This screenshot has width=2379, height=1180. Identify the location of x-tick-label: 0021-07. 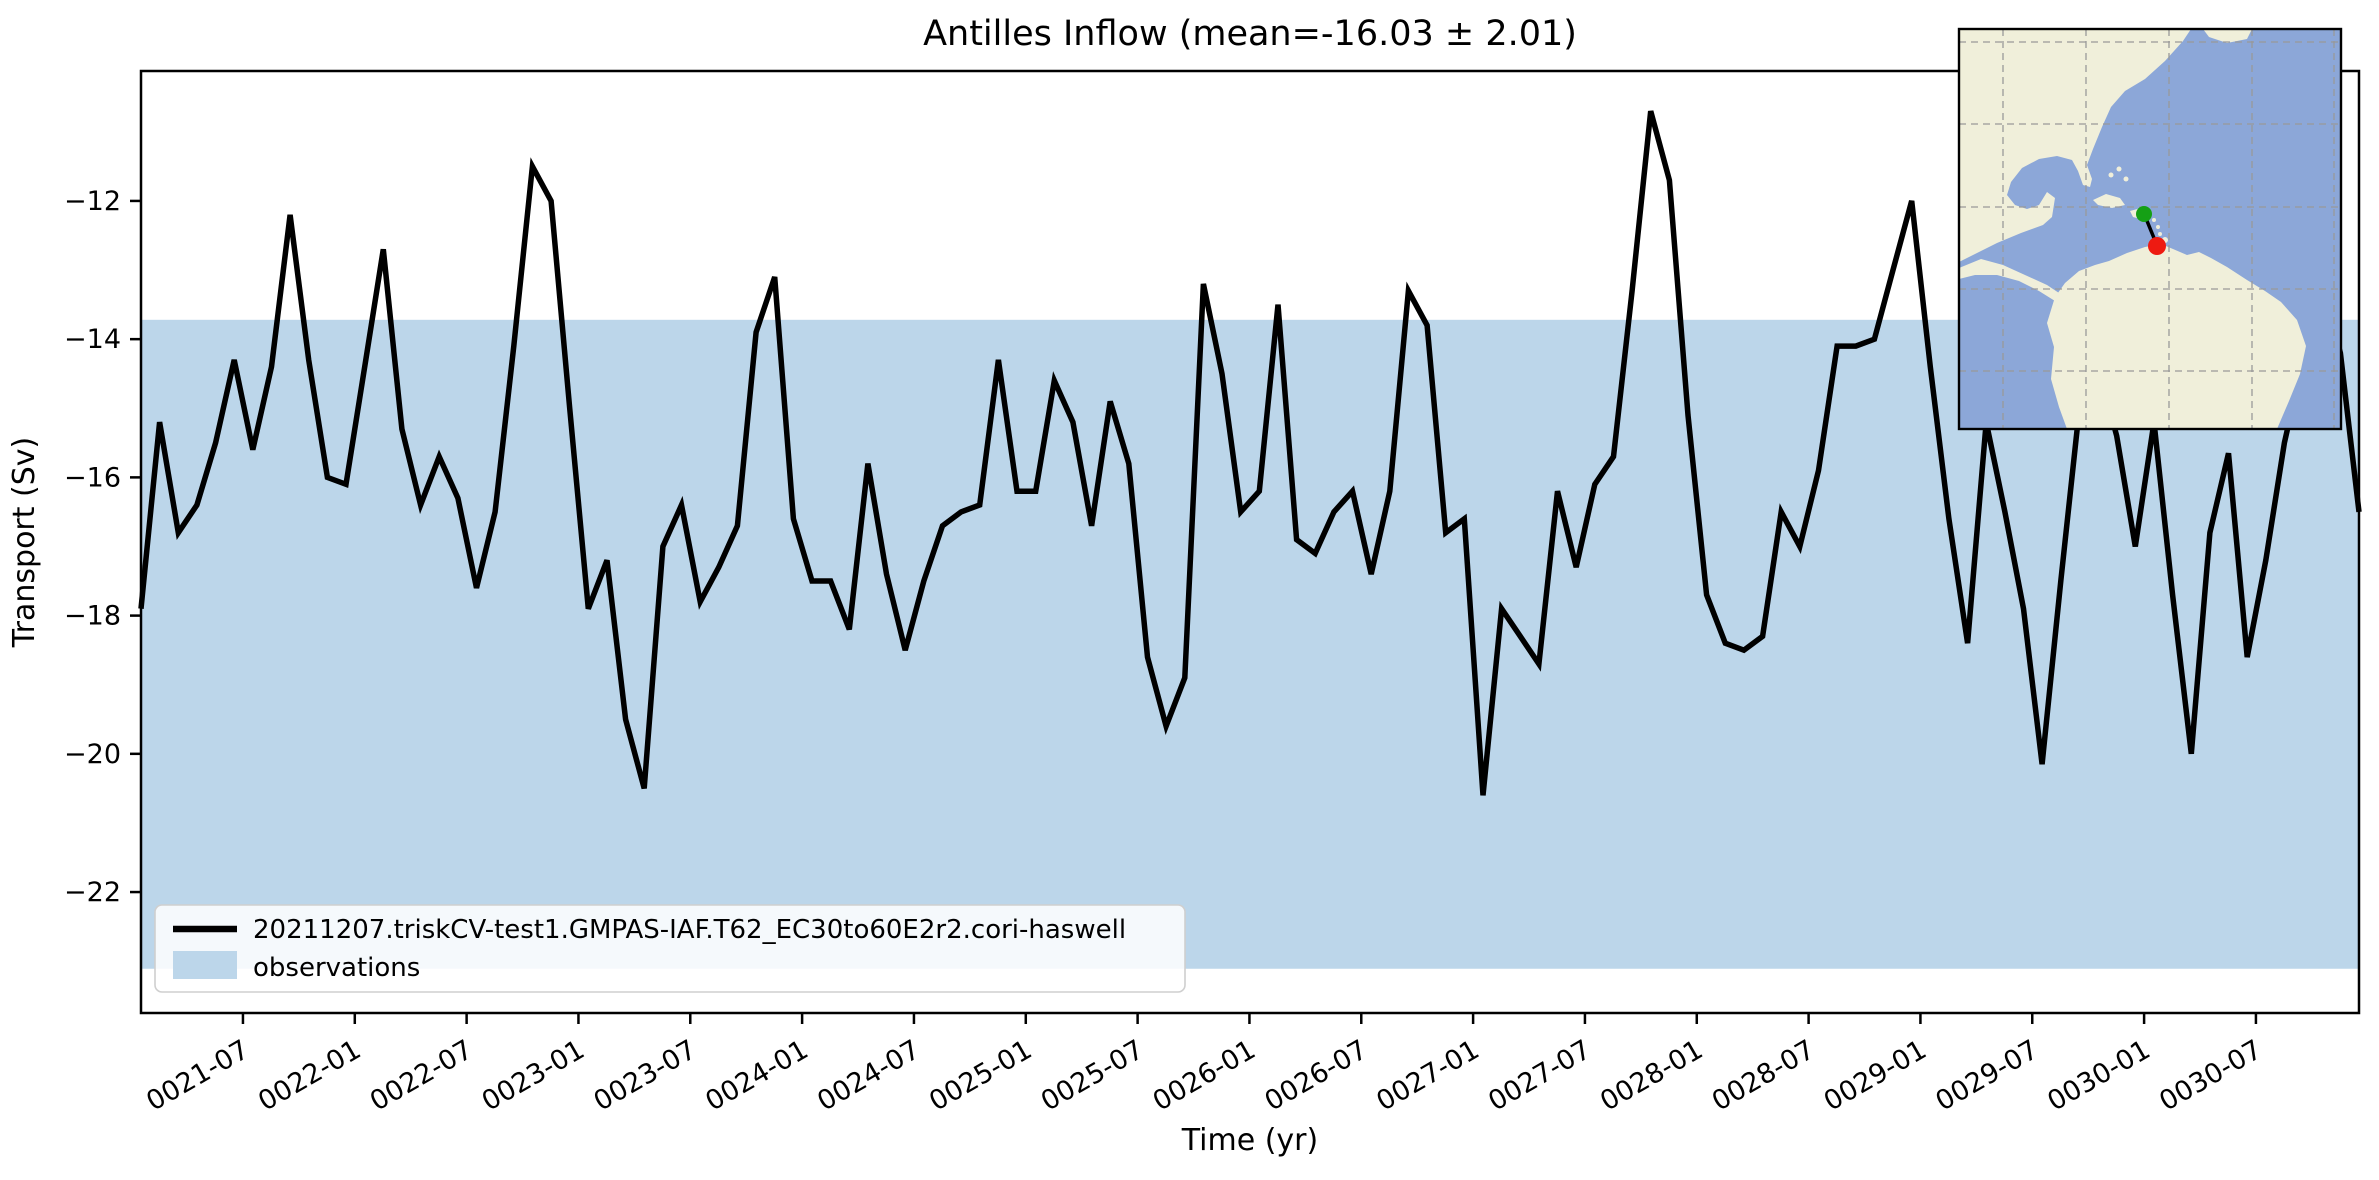
(197, 1075).